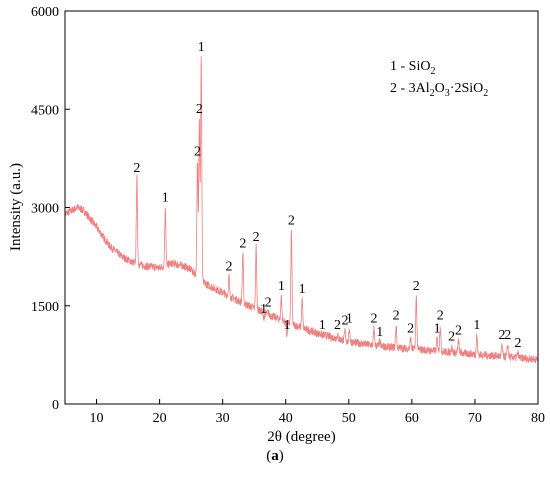  I want to click on legend: 1 - SiO2 2 - 3Al2O3·2SiO2, so click(439, 79).